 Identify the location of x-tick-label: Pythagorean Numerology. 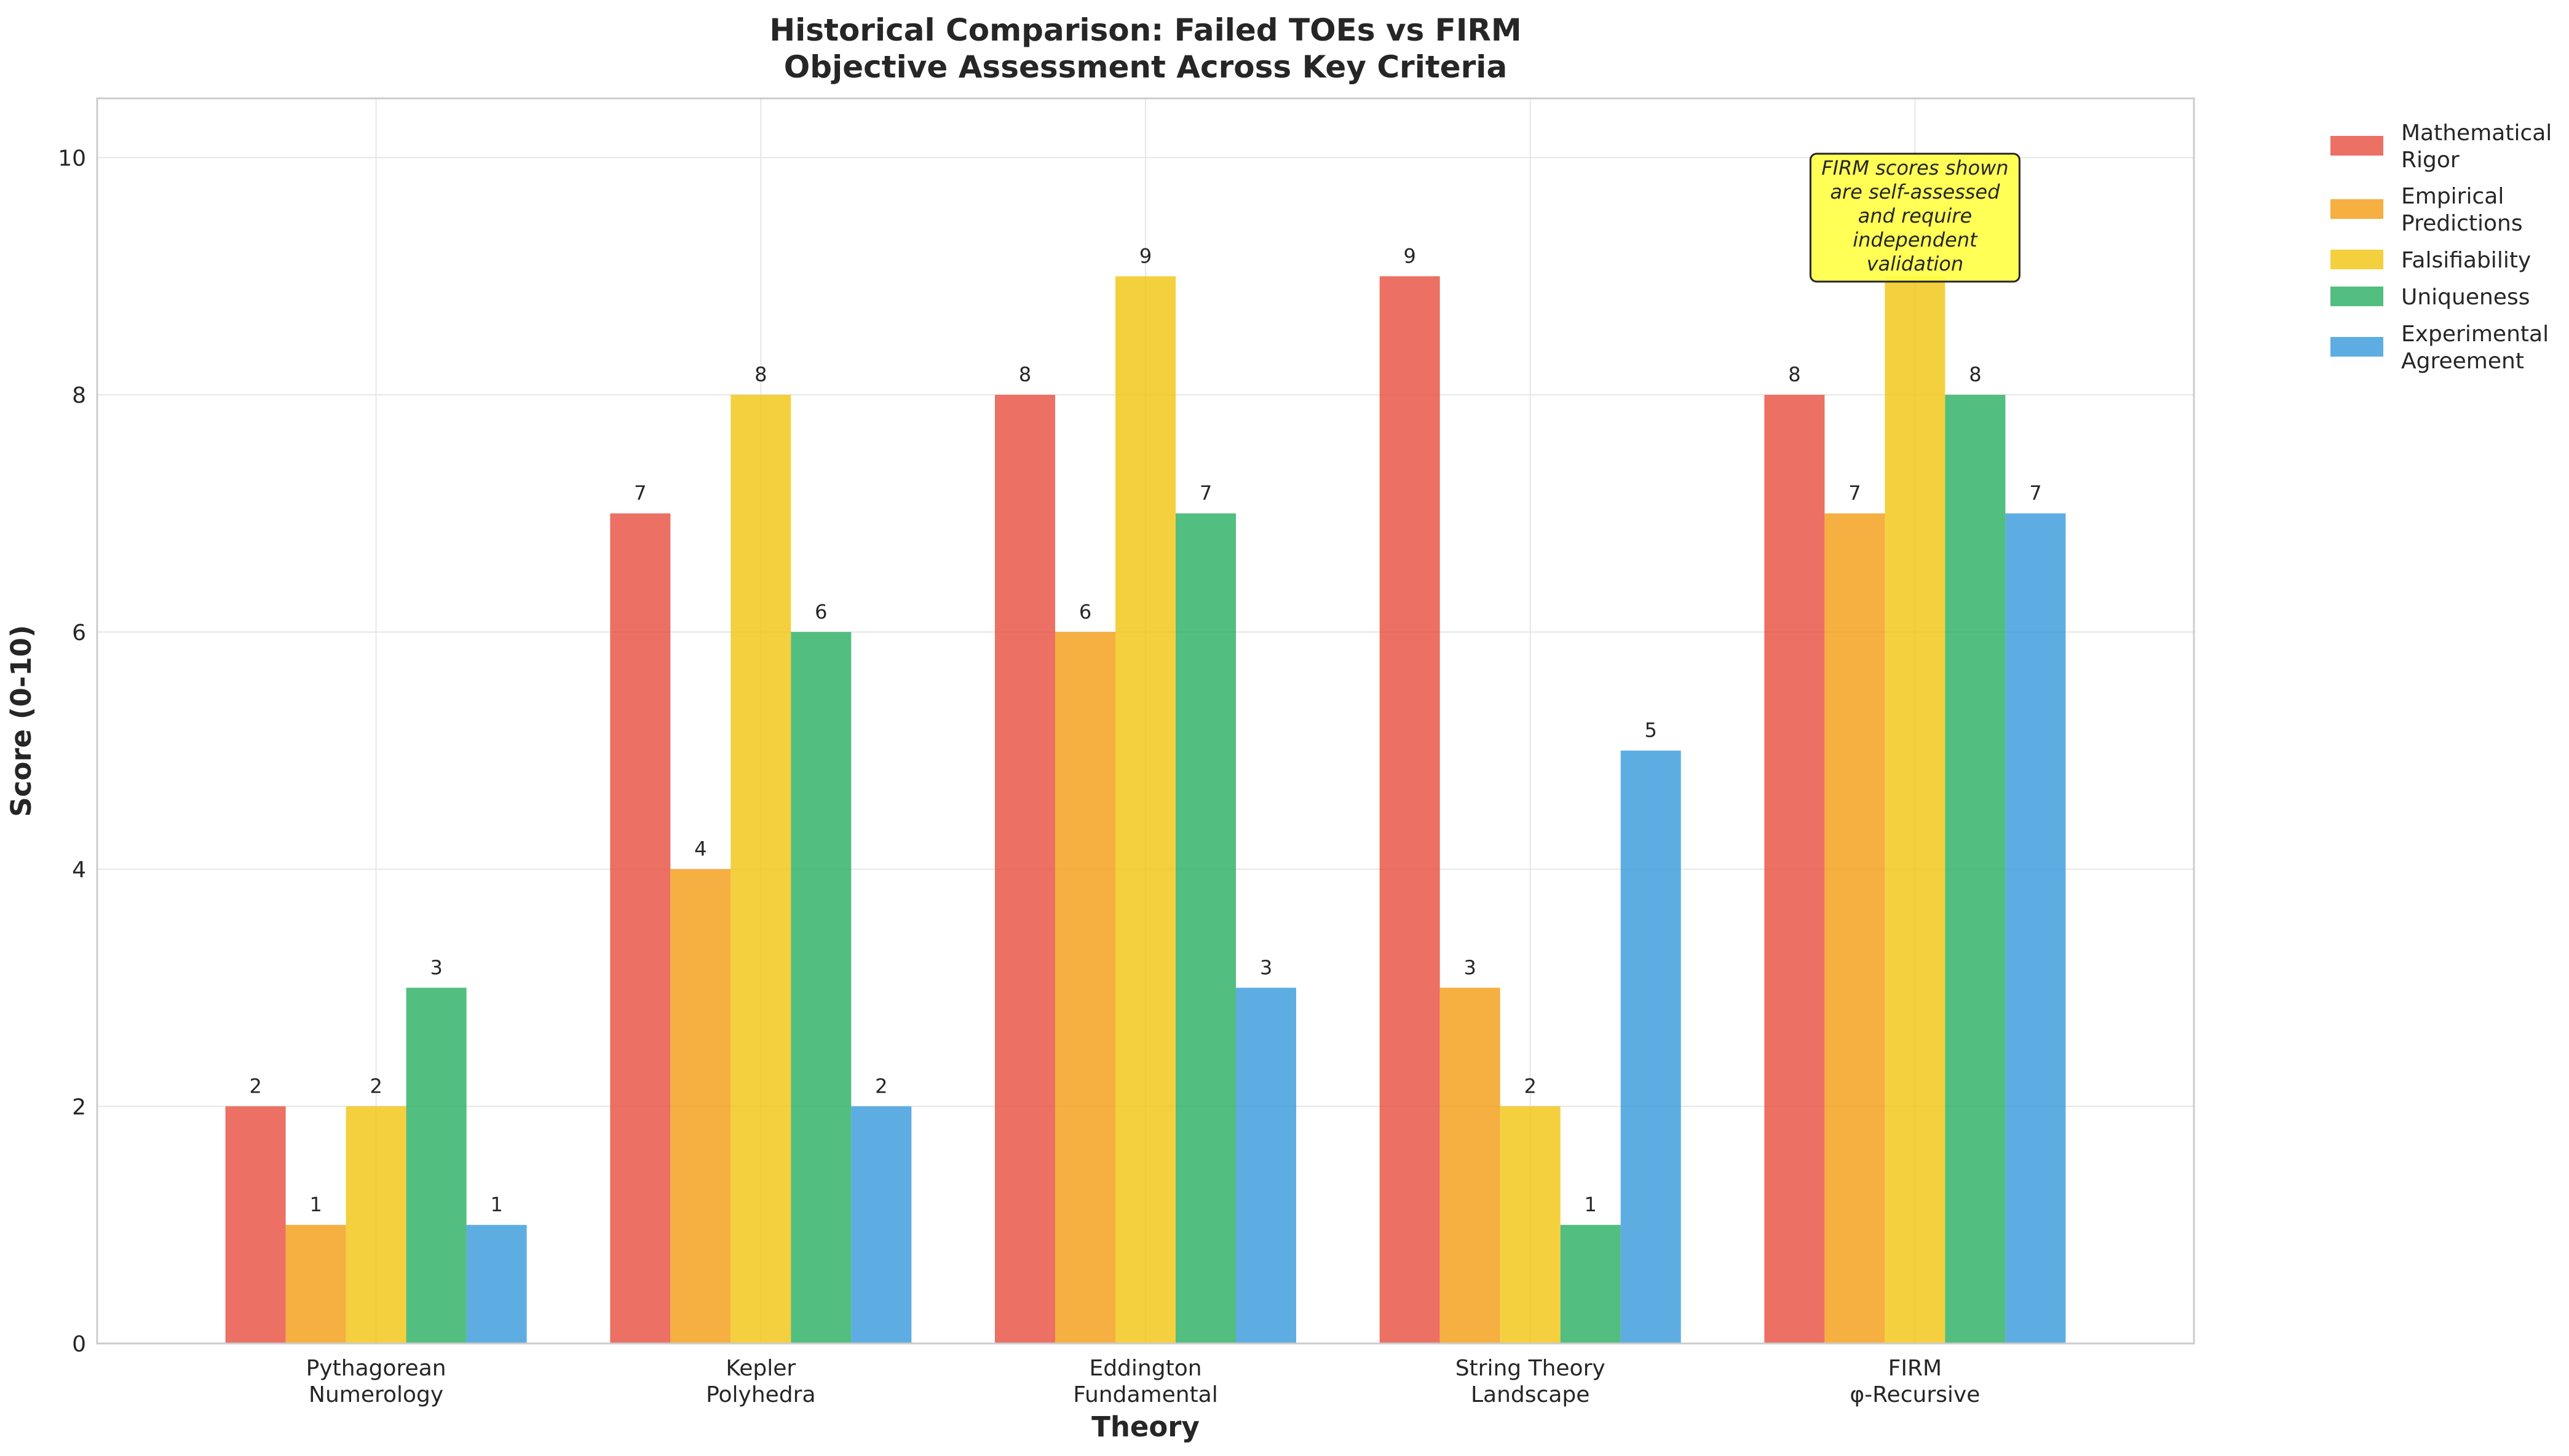
(376, 1382).